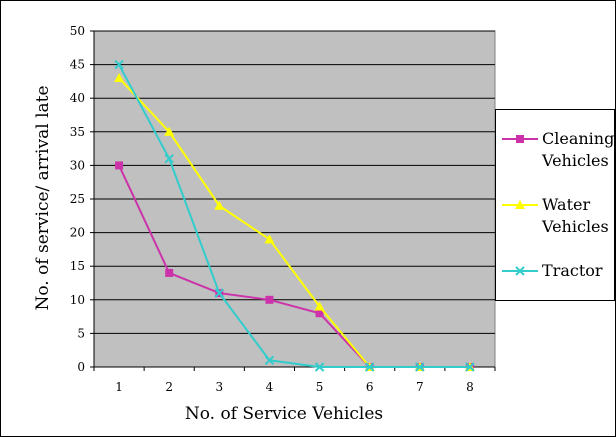 Image resolution: width=616 pixels, height=437 pixels. What do you see at coordinates (370, 387) in the screenshot?
I see `x-tick-label-6: 6` at bounding box center [370, 387].